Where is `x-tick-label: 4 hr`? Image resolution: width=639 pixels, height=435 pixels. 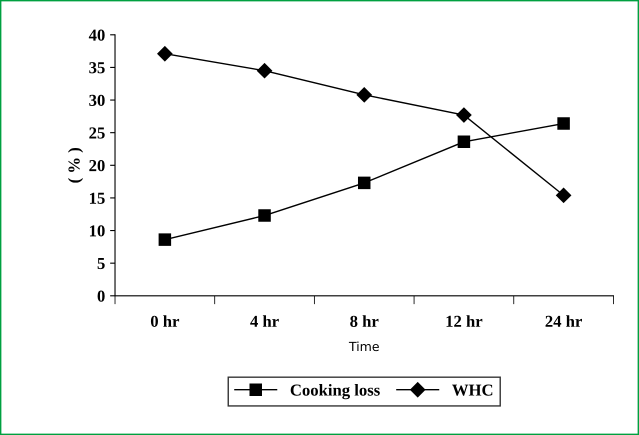 x-tick-label: 4 hr is located at coordinates (264, 321).